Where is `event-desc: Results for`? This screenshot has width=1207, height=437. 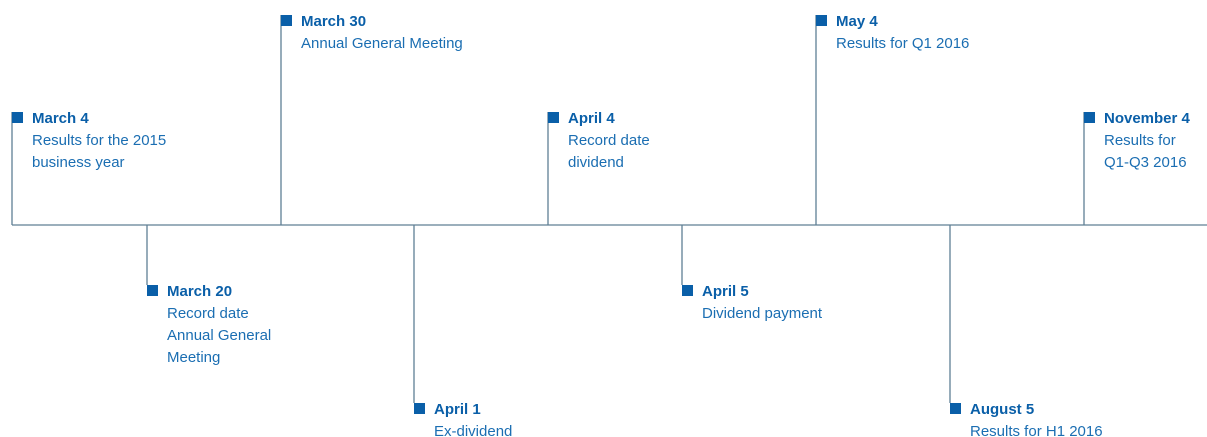
event-desc: Results for is located at coordinates (1140, 140).